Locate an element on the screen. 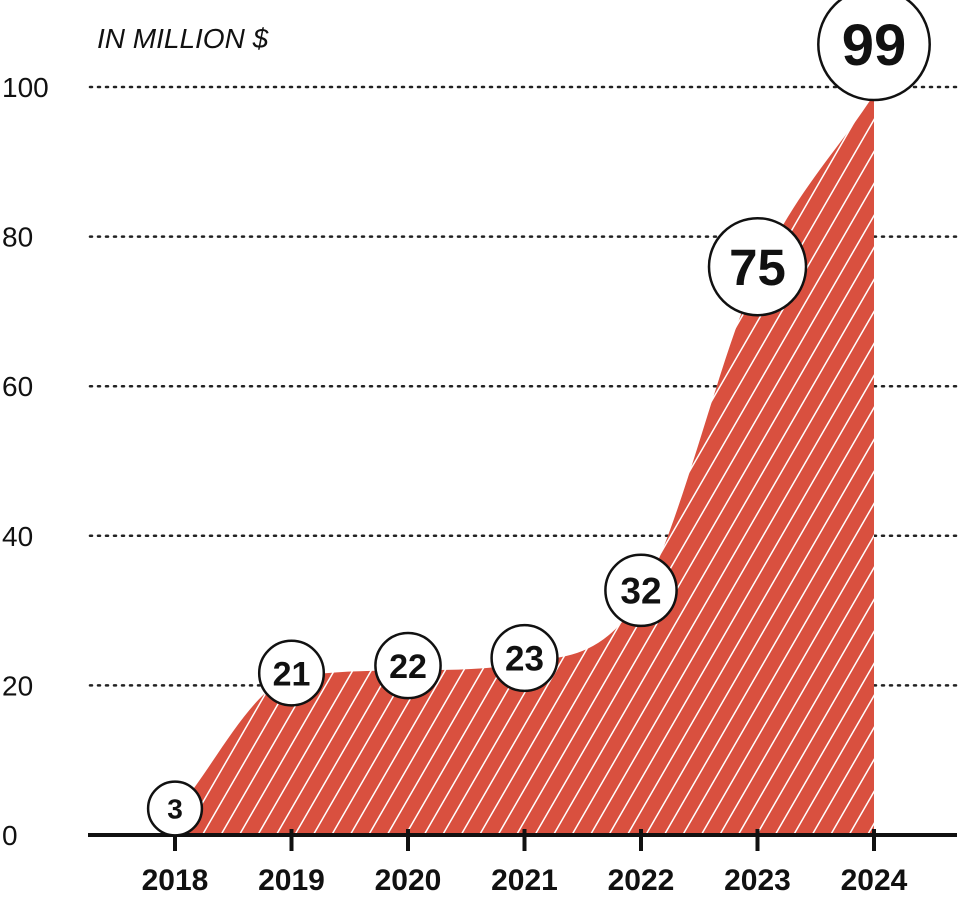  value-bubble: 23 is located at coordinates (524, 658).